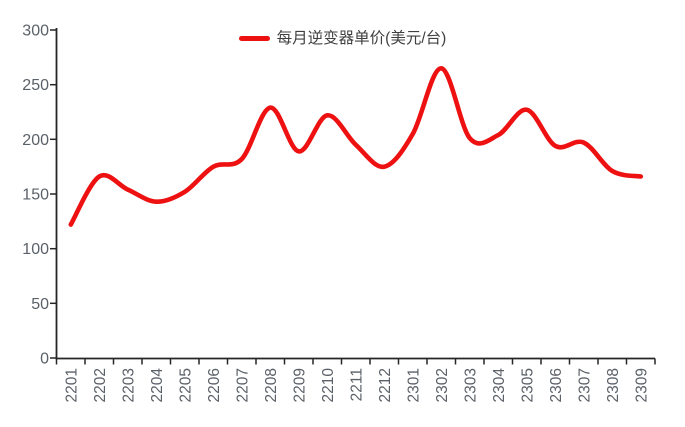  What do you see at coordinates (413, 385) in the screenshot?
I see `x-tick-label: 2301` at bounding box center [413, 385].